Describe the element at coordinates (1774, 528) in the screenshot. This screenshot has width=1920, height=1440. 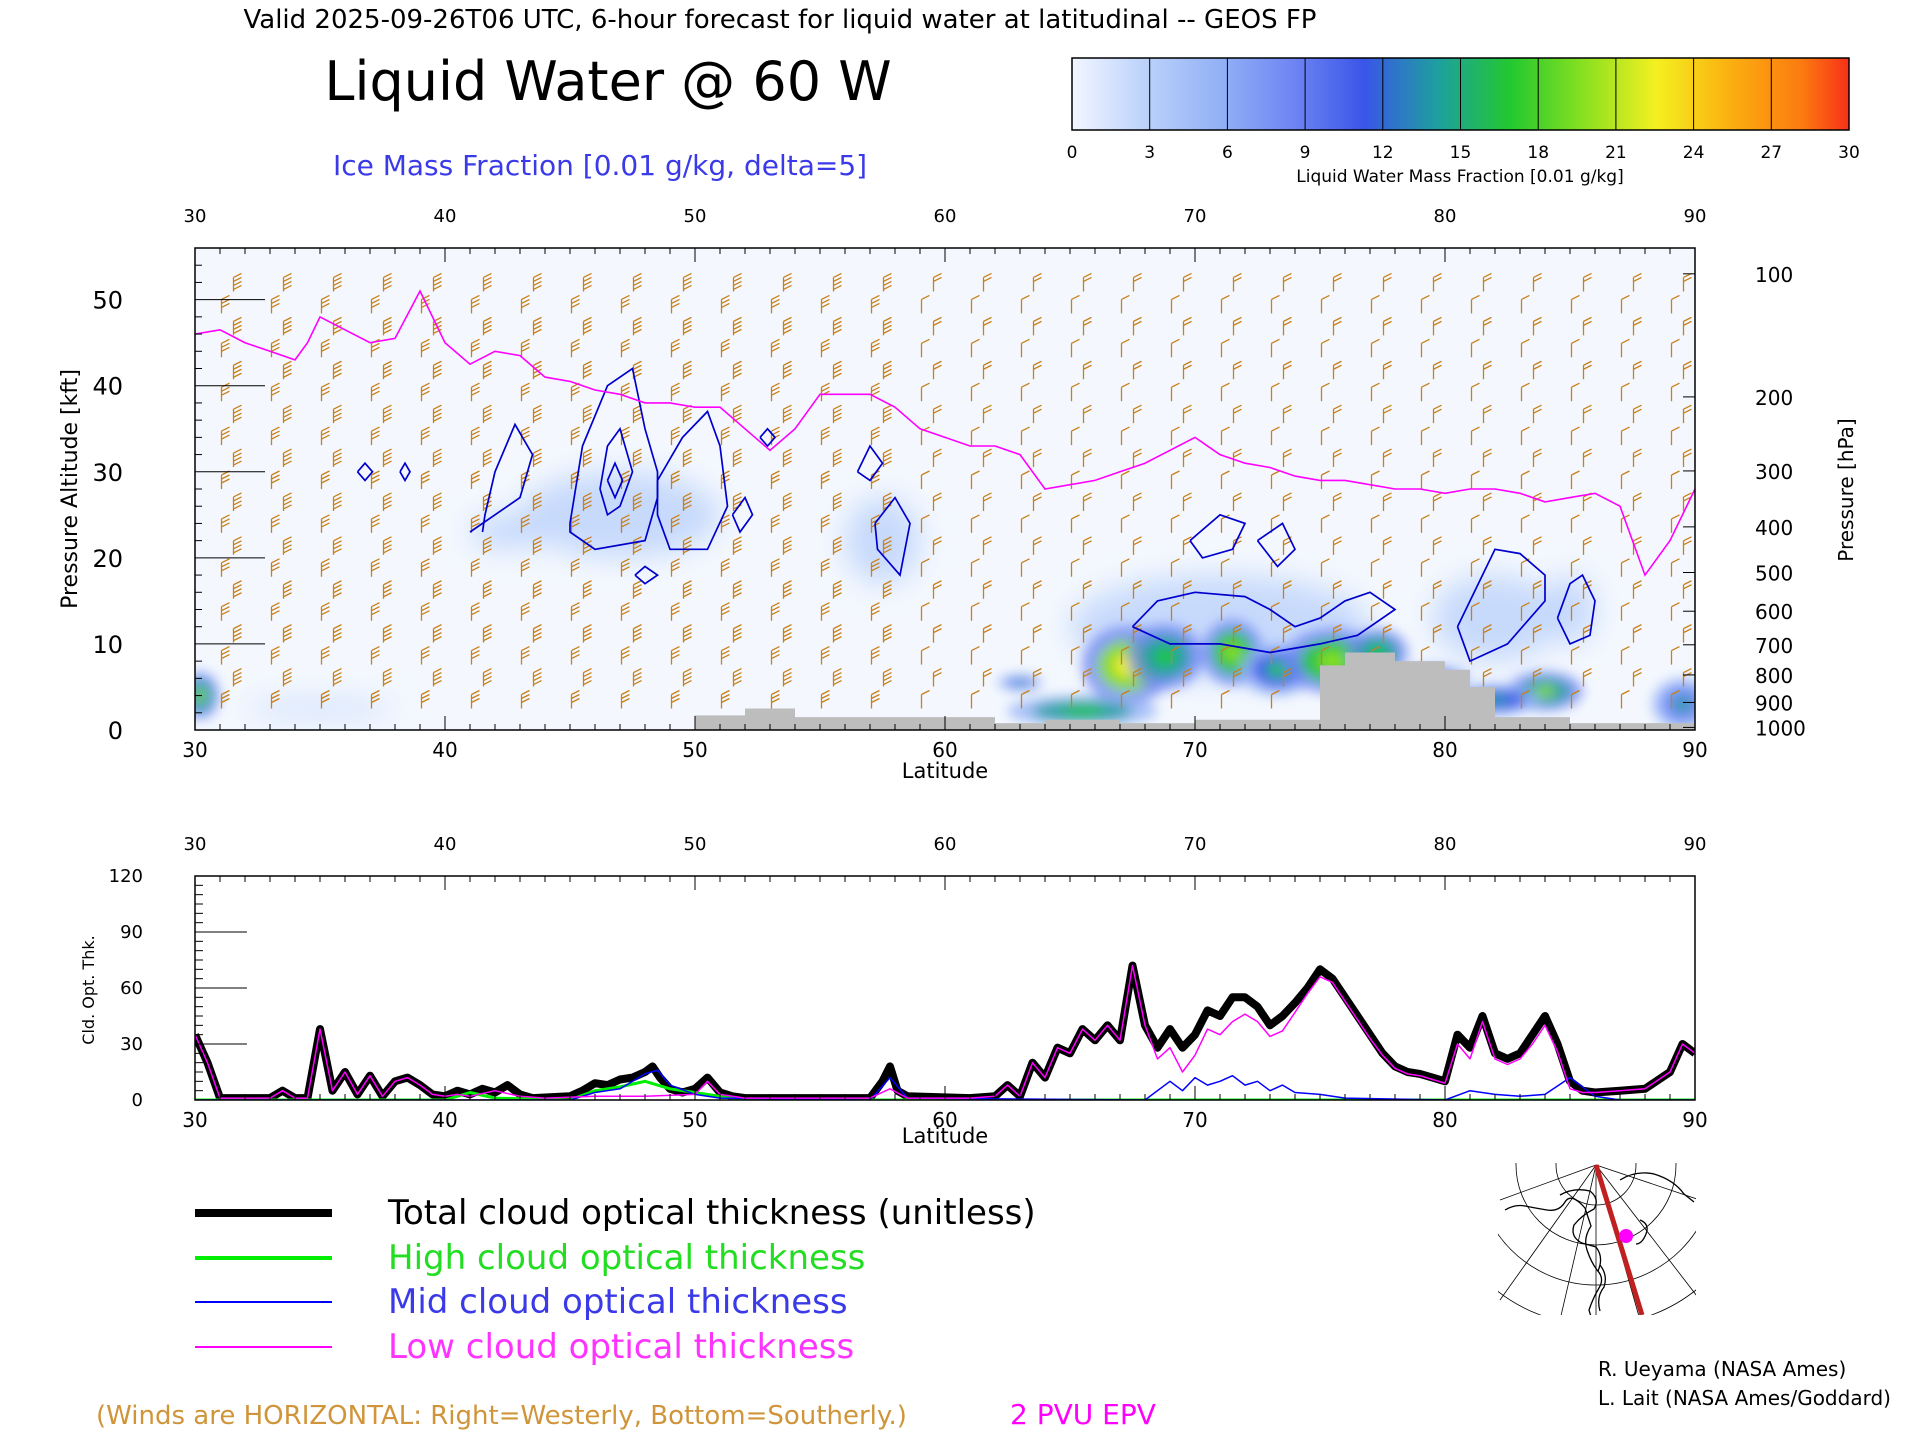
I see `pressure-tick-label: 400` at that location.